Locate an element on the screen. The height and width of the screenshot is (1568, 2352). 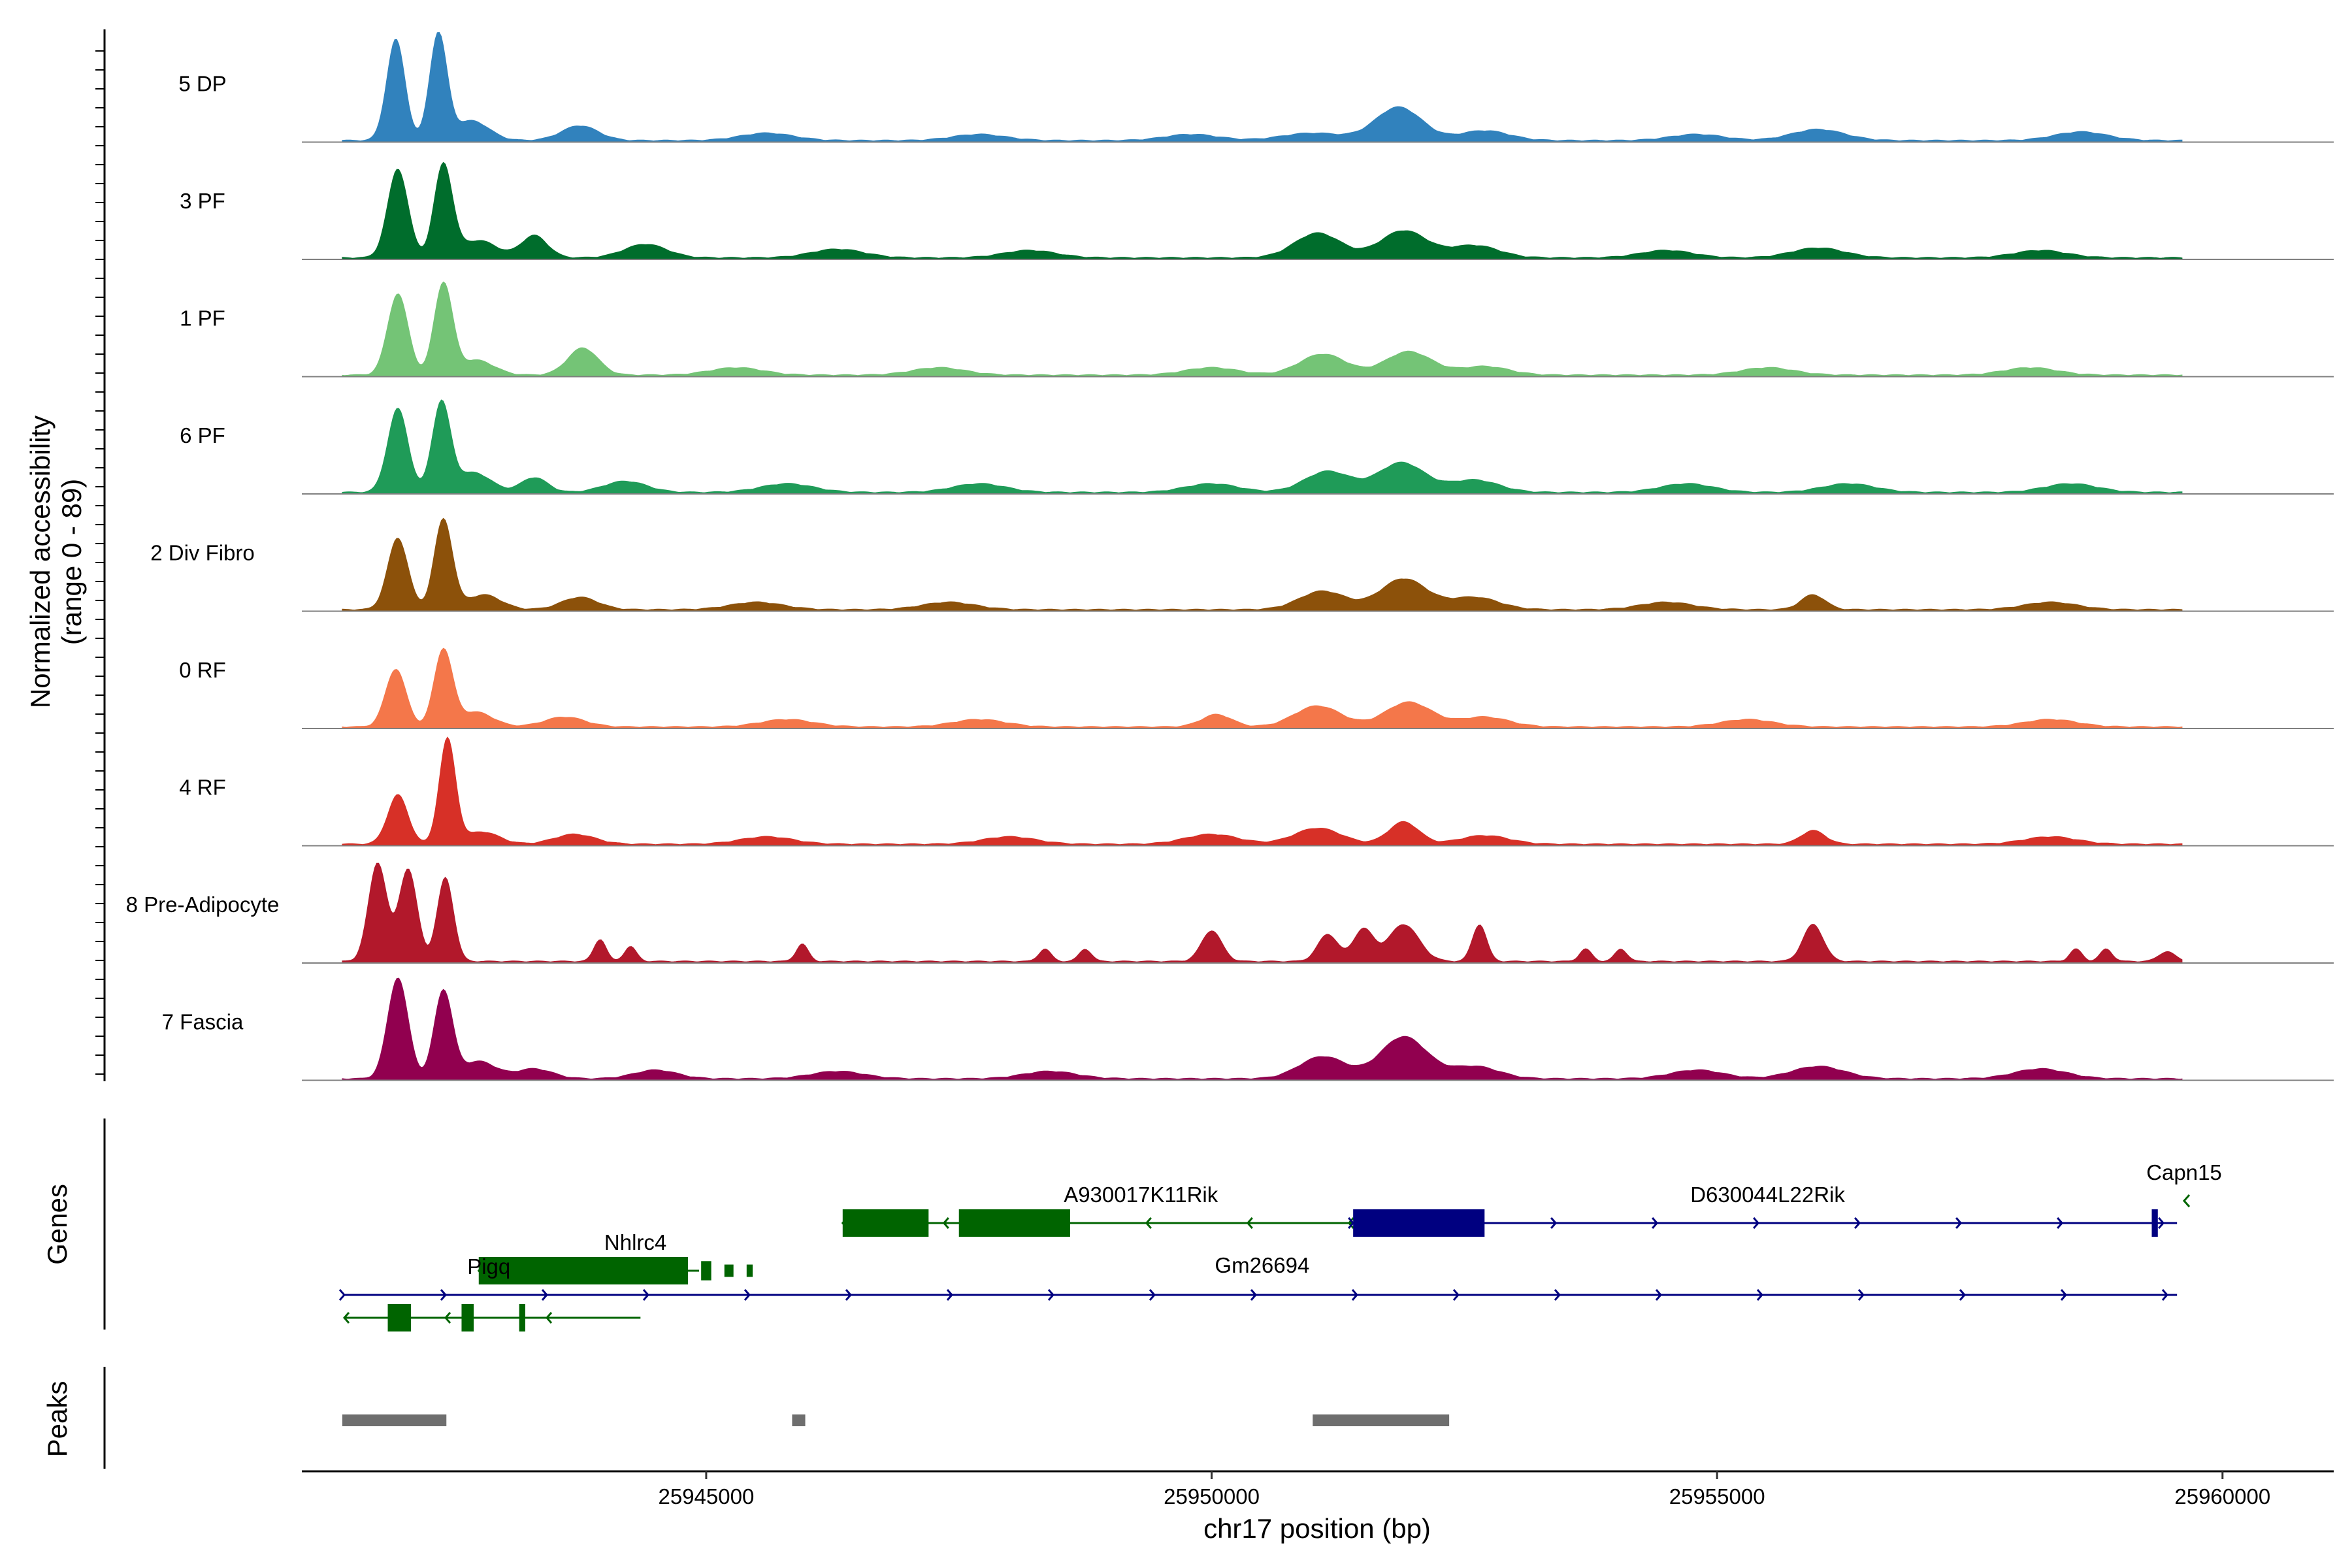
gene-d630044l22rik: D630044L22Rik is located at coordinates (1763, 1210).